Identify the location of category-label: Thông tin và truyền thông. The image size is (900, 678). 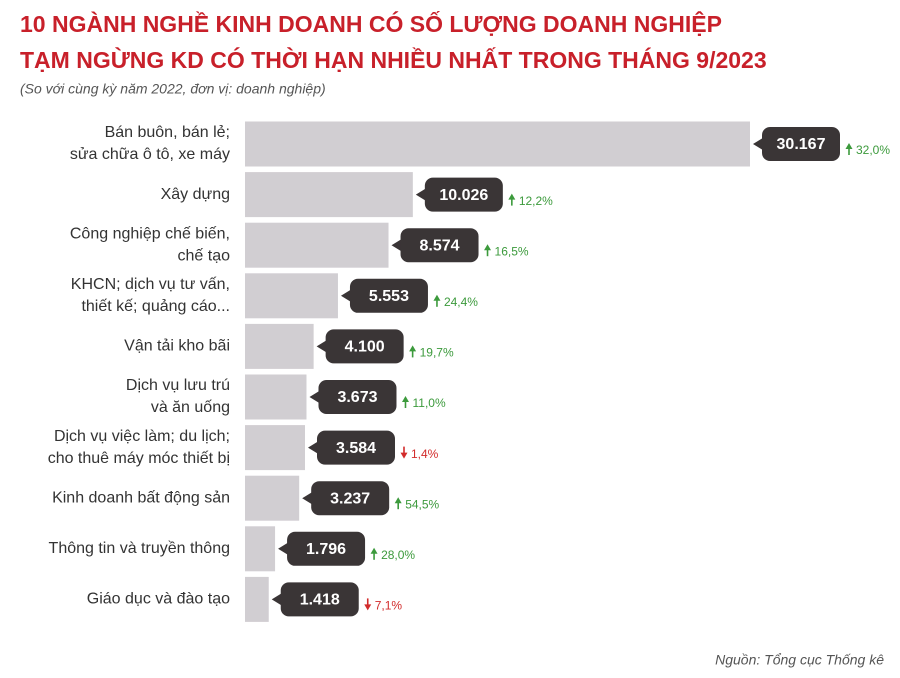
(139, 548).